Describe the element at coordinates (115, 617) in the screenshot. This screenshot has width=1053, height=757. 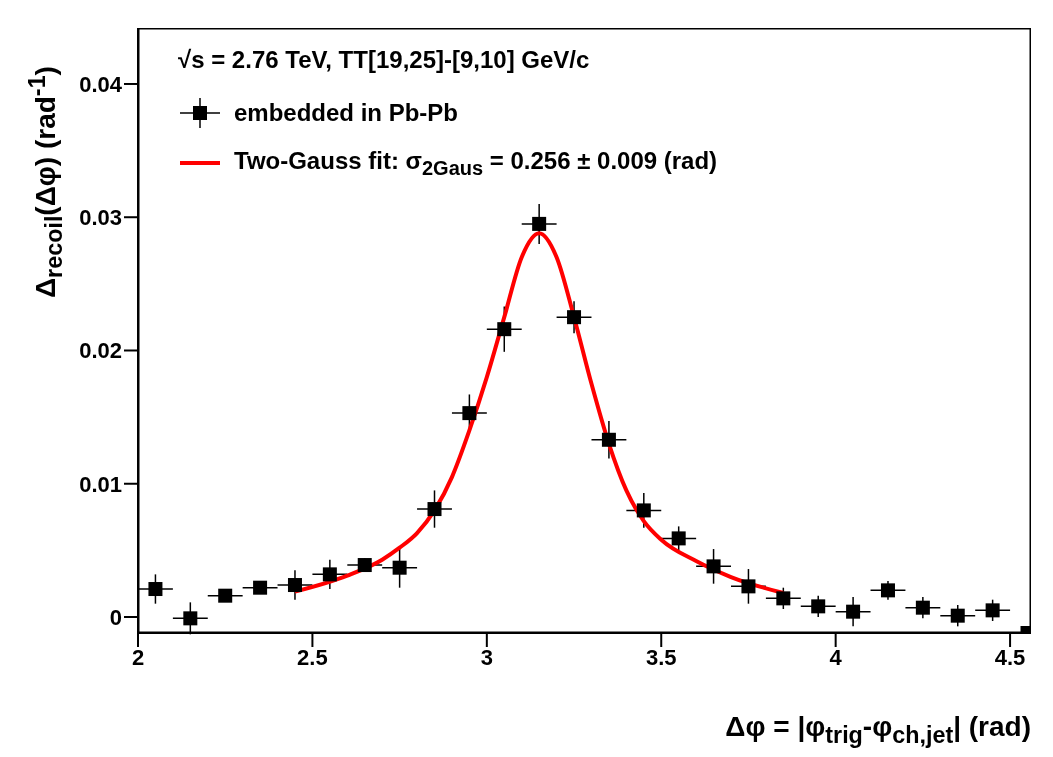
I see `y-tick-label: 0` at that location.